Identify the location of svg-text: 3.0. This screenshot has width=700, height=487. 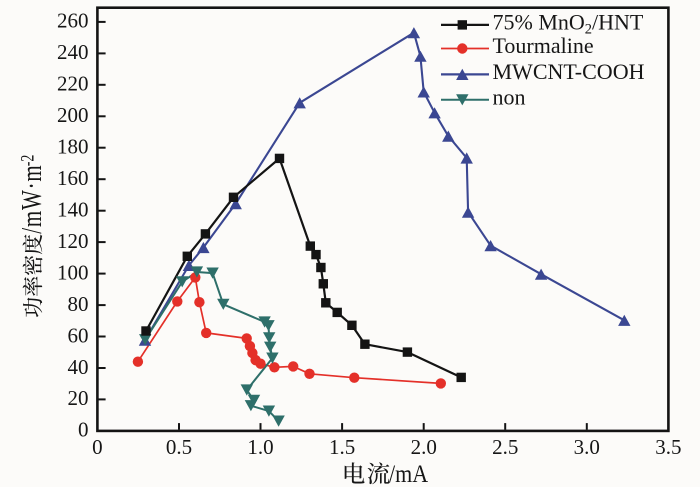
(587, 447).